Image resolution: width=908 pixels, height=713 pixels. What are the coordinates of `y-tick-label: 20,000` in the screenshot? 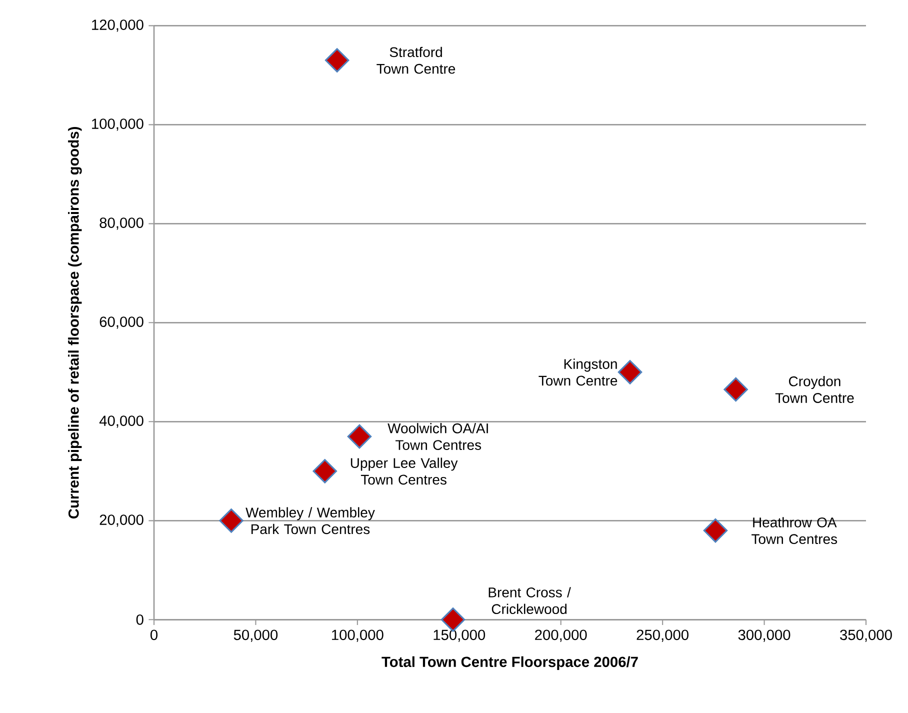 It's located at (122, 520).